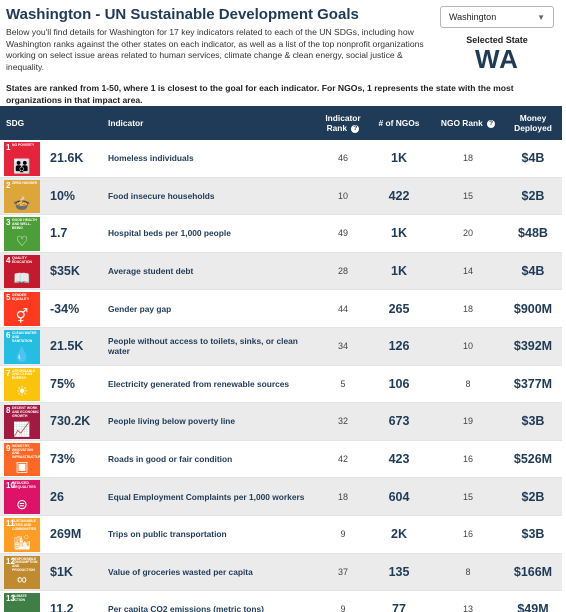 This screenshot has height=612, width=566. I want to click on column-header-ngos: # of NGOs, so click(399, 123).